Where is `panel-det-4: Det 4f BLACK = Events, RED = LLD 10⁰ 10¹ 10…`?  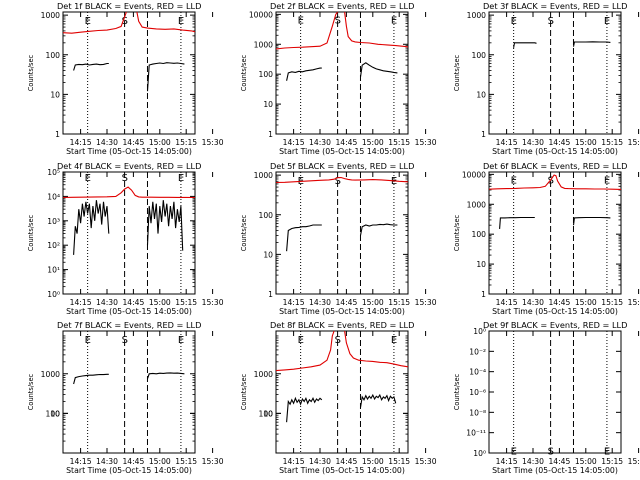
panel-det-4: Det 4f BLACK = Events, RED = LLD 10⁰ 10¹ 10… is located at coordinates (125, 238).